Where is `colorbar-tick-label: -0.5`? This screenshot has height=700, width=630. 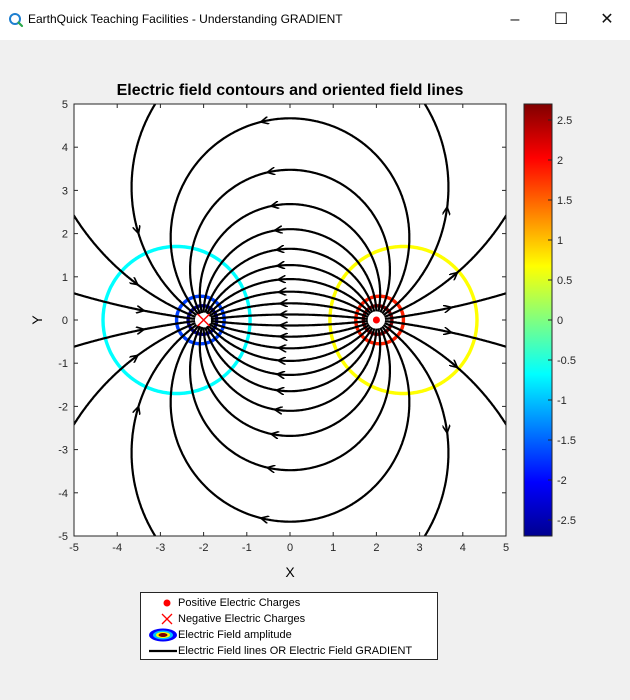
colorbar-tick-label: -0.5 is located at coordinates (566, 361).